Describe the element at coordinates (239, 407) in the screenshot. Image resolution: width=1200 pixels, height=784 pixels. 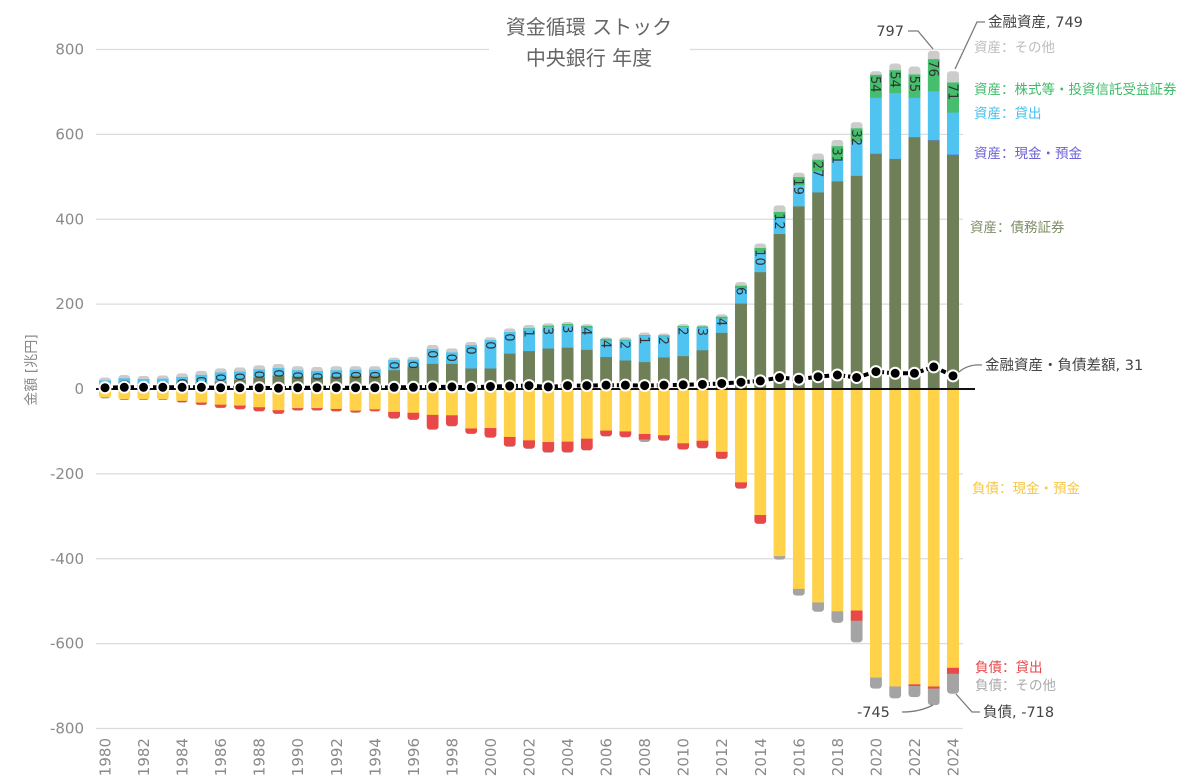
I see `bar-segment-liability-loans-1987` at that location.